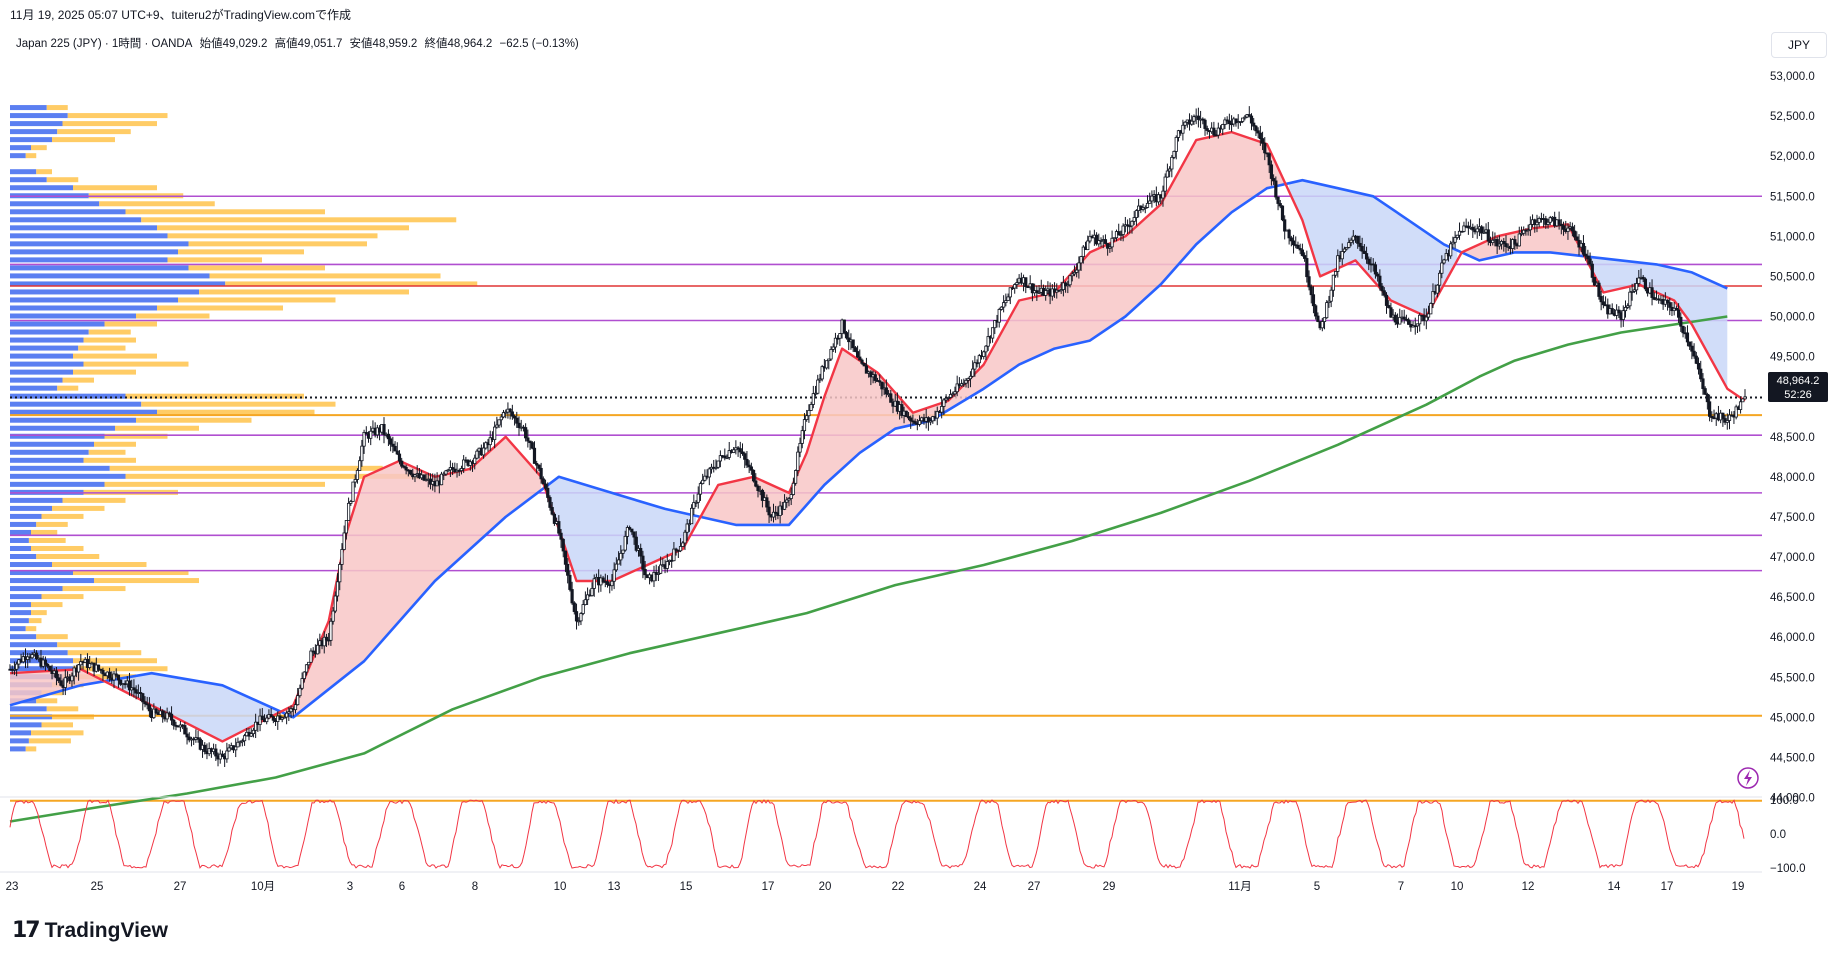 The width and height of the screenshot is (1835, 958). I want to click on osc-axis-tick: 0.0, so click(1778, 835).